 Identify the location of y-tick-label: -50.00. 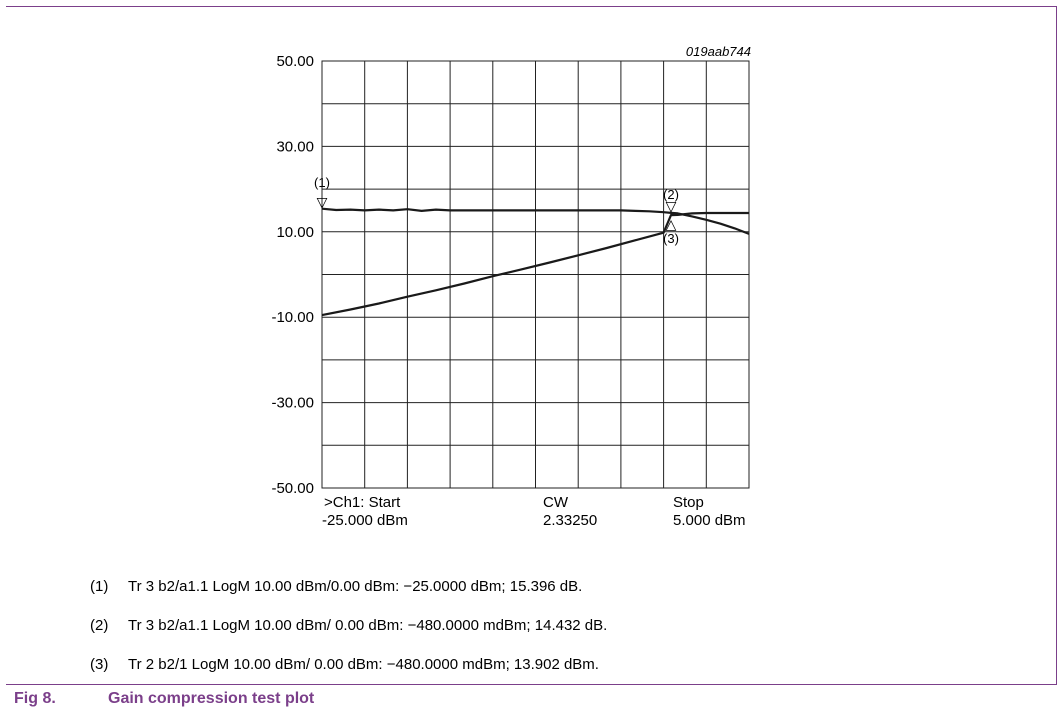
(292, 488).